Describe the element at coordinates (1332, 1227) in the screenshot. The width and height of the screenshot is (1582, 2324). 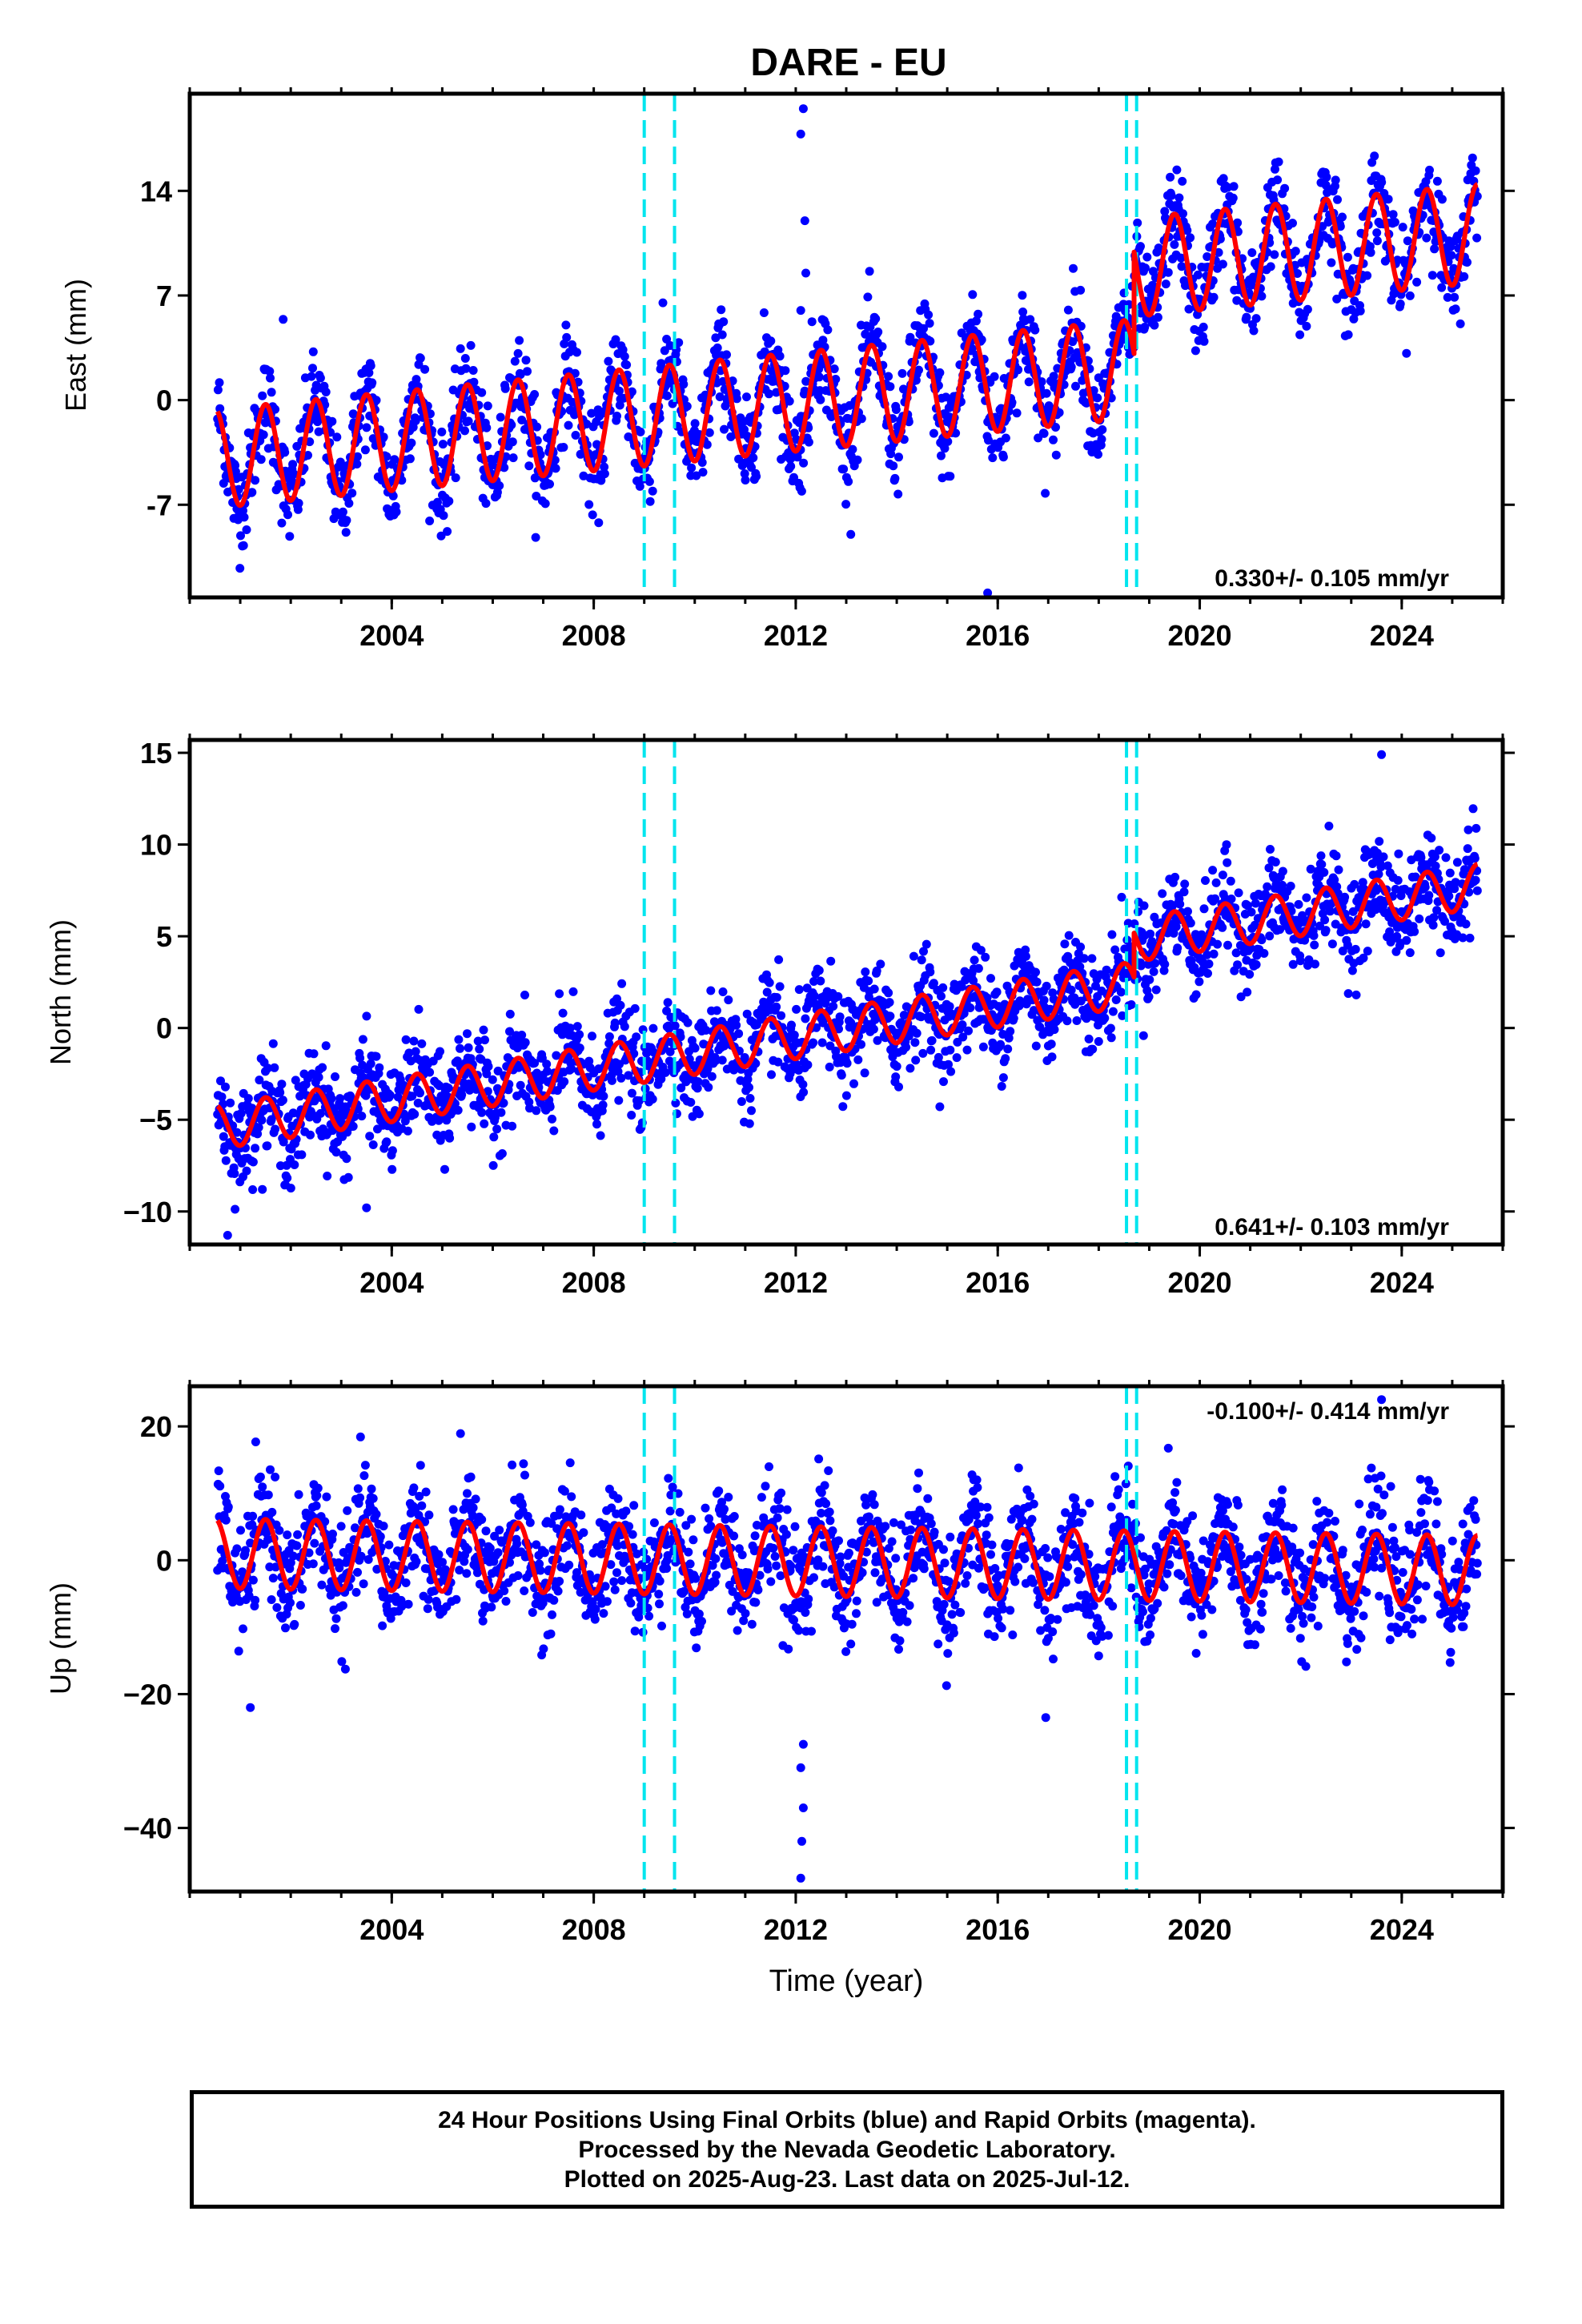
I see `north-rate-label: 0.641+/- 0.103 mm/yr` at that location.